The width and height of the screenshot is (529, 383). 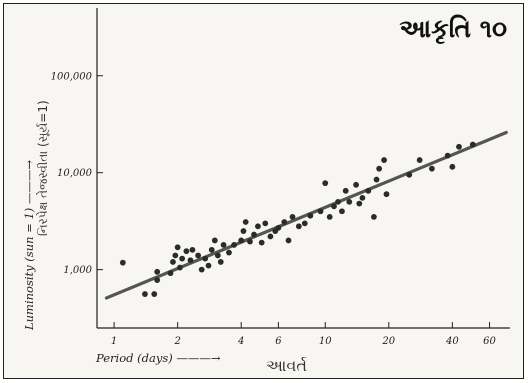 What do you see at coordinates (158, 358) in the screenshot?
I see `x-axis-label: Period (days) ———→` at bounding box center [158, 358].